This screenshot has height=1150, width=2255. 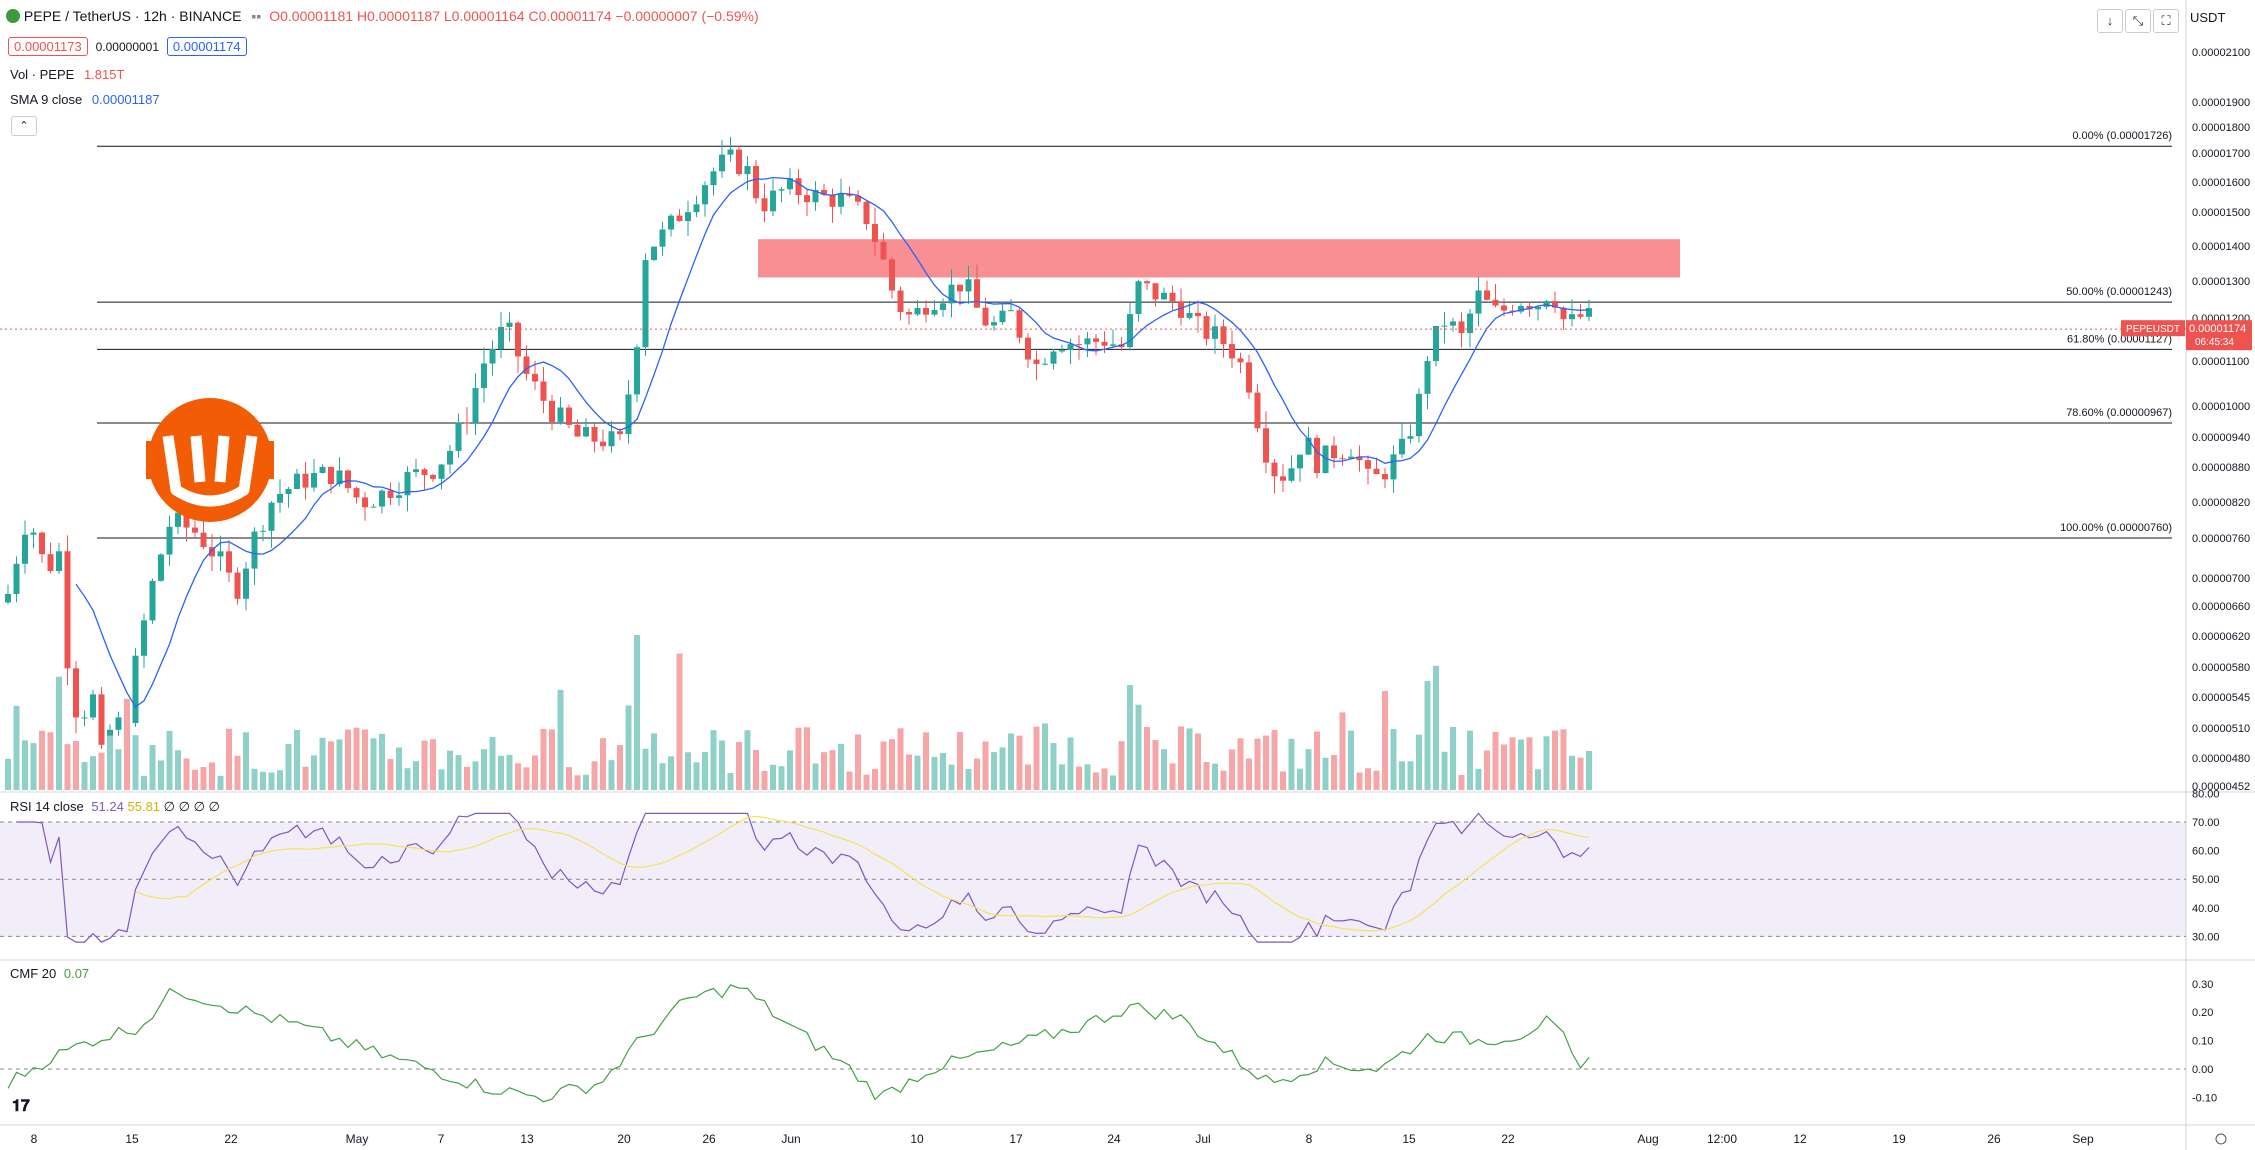 What do you see at coordinates (2221, 282) in the screenshot?
I see `price-tick-label: 0.00001300` at bounding box center [2221, 282].